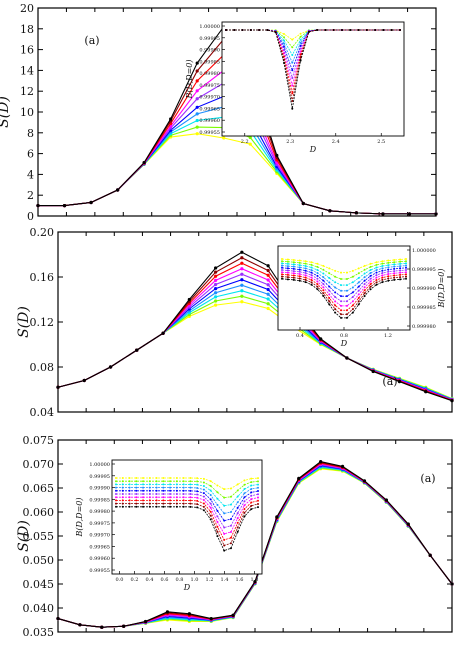 The height and width of the screenshot is (650, 463). I want to click on y-tick-label: 0.12, so click(42, 322).